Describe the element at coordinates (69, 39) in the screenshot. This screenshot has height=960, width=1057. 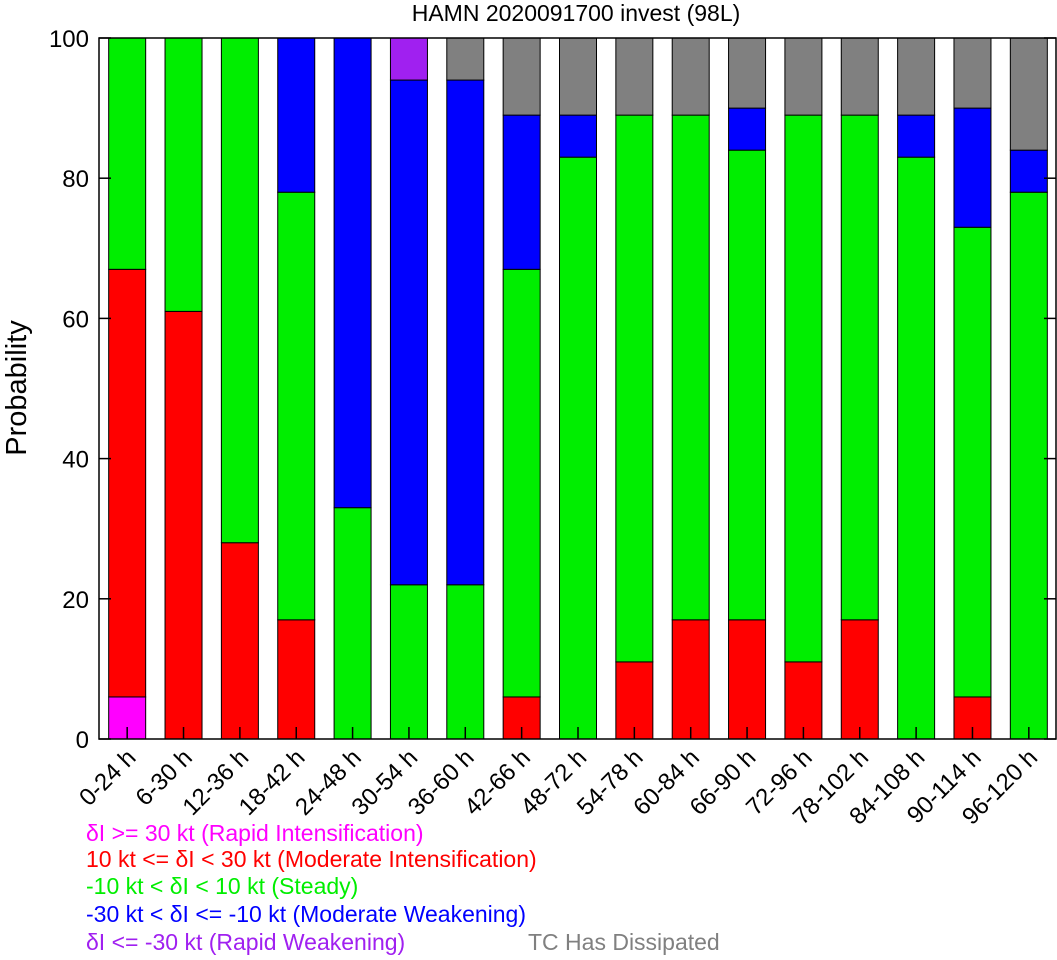
I see `y-tick-label: 100` at that location.